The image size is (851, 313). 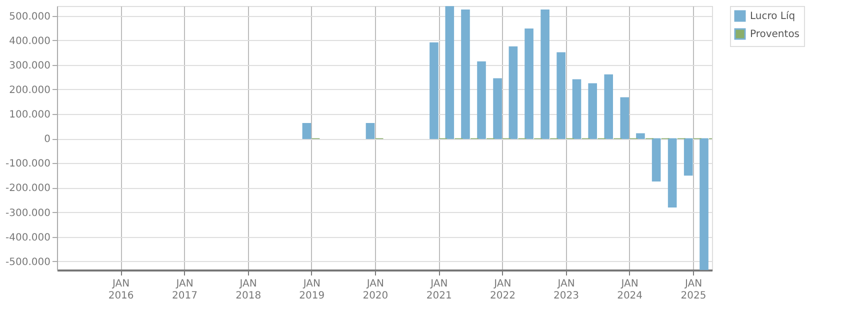 I want to click on x-tick-label: JAN 2024, so click(x=630, y=290).